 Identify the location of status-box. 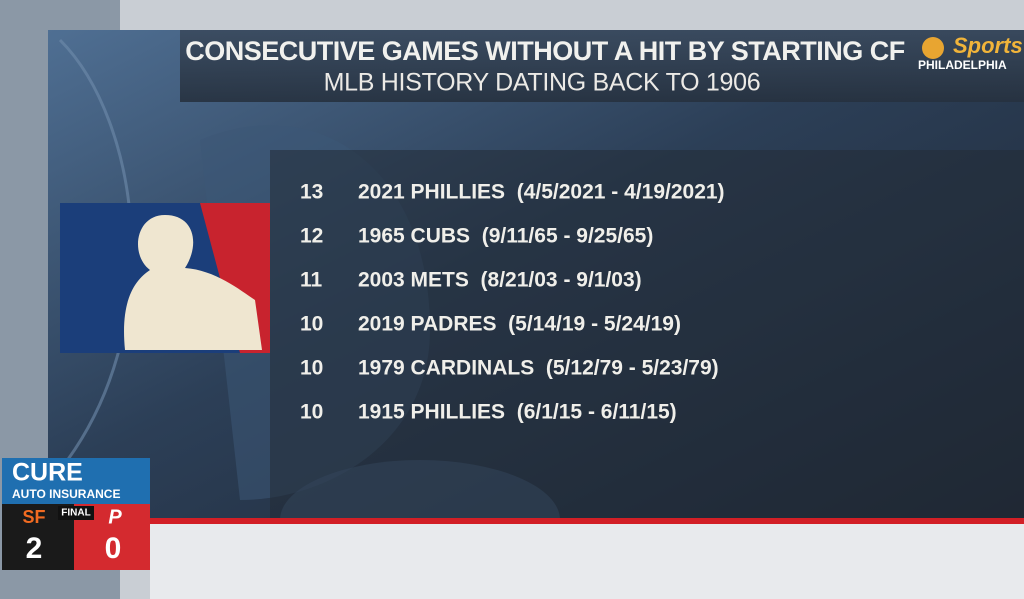
(76, 513).